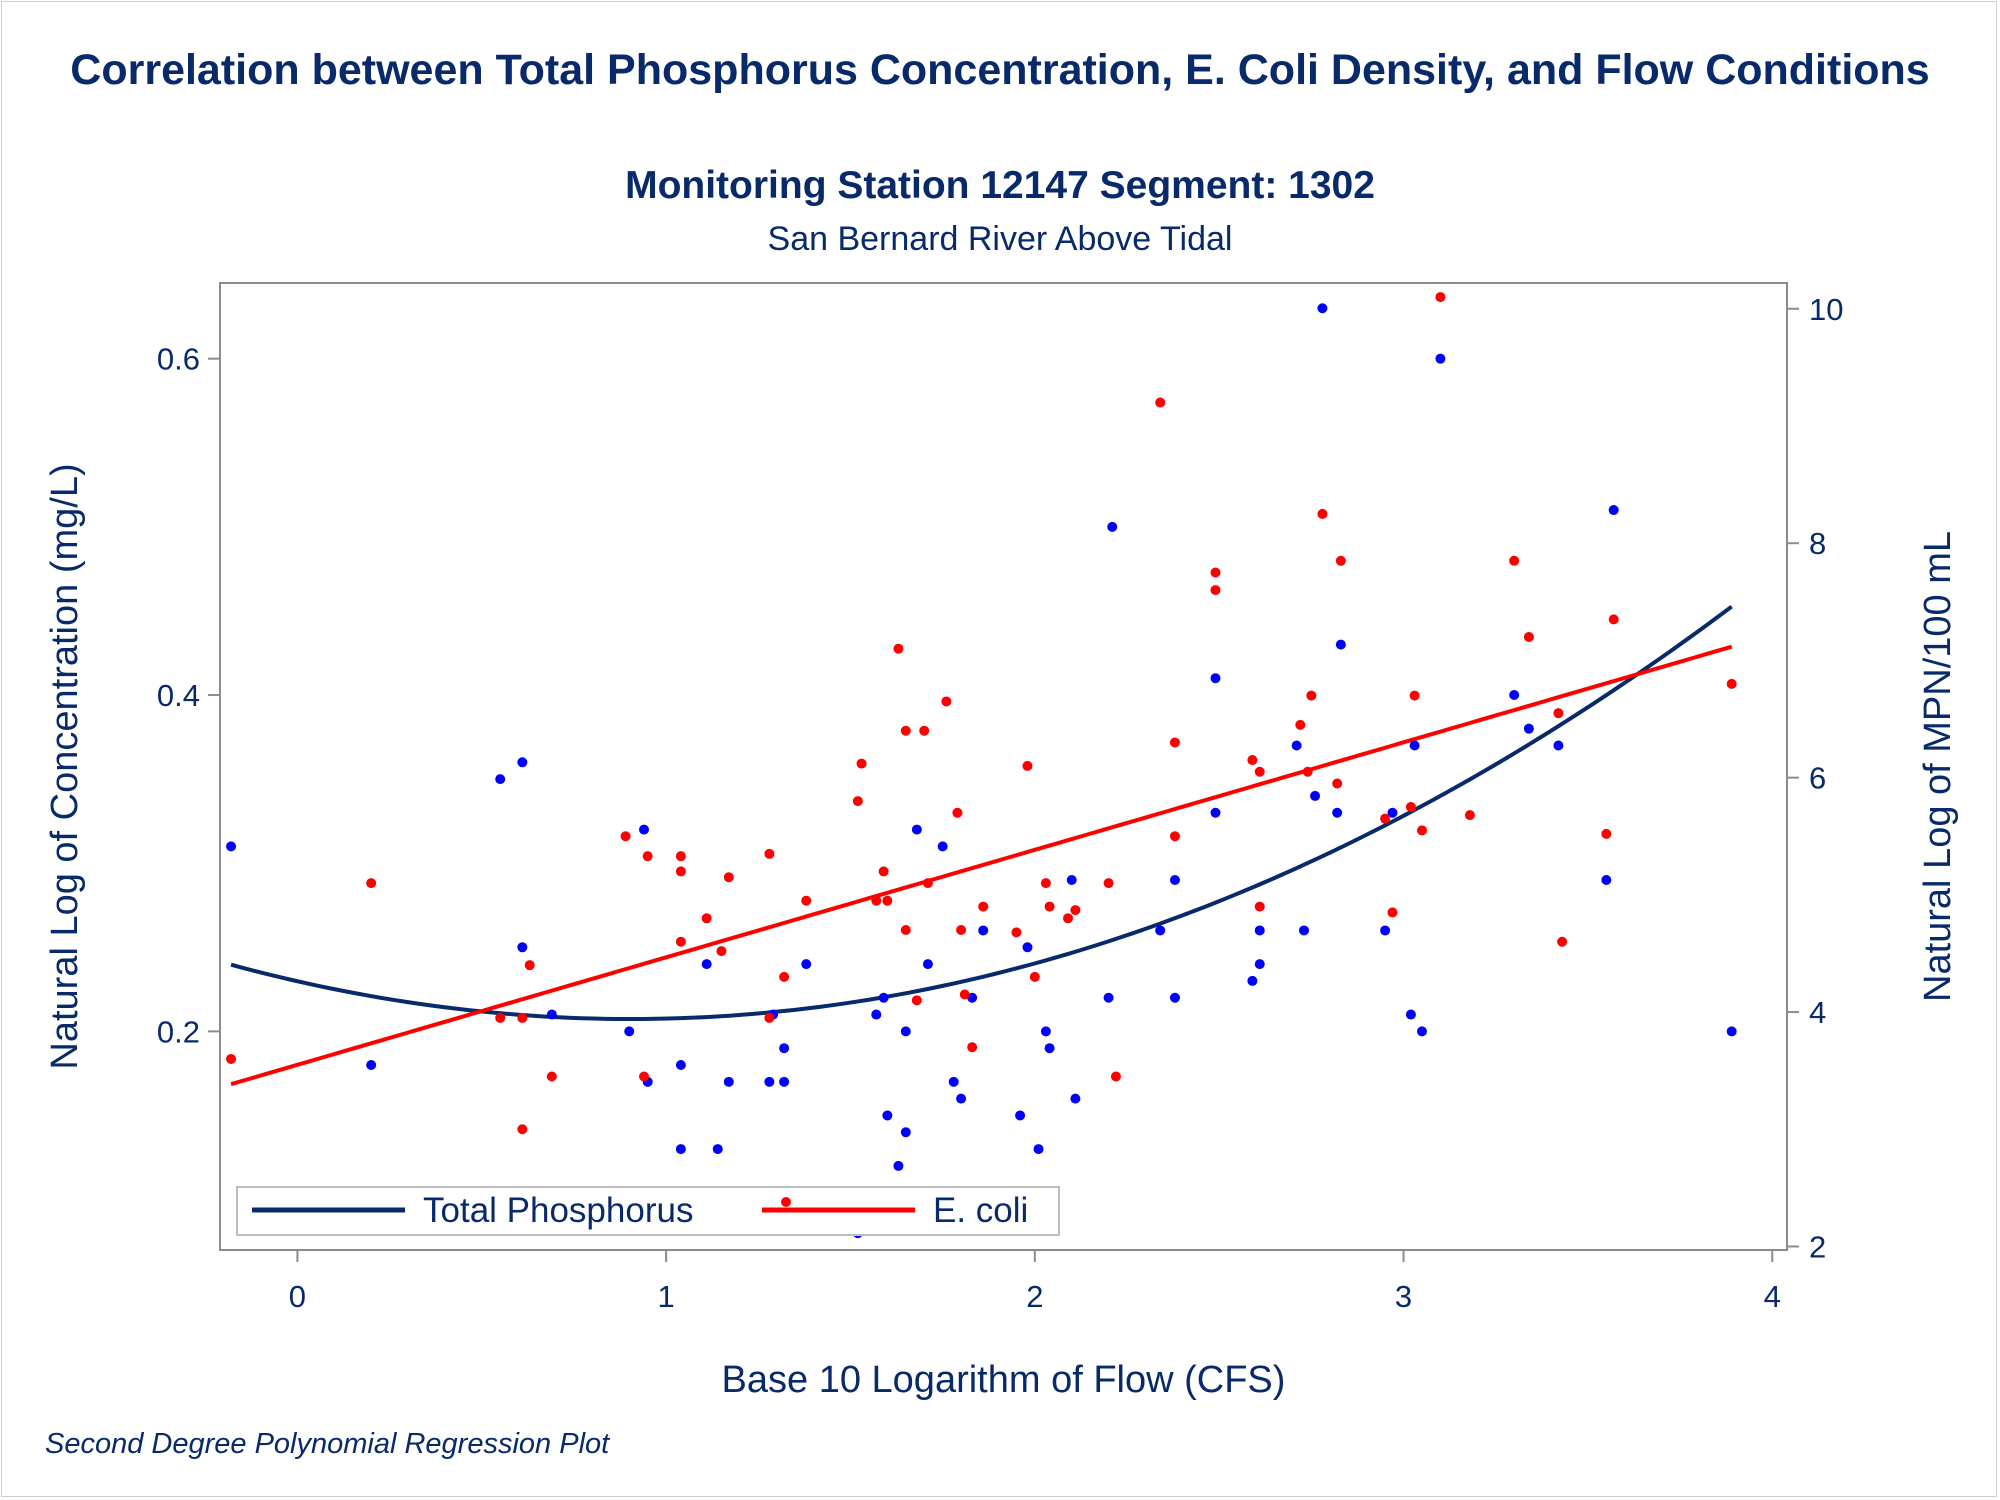 The image size is (2000, 1500). I want to click on y-axis-label: Natural Log of Concentration (mg/L), so click(65, 766).